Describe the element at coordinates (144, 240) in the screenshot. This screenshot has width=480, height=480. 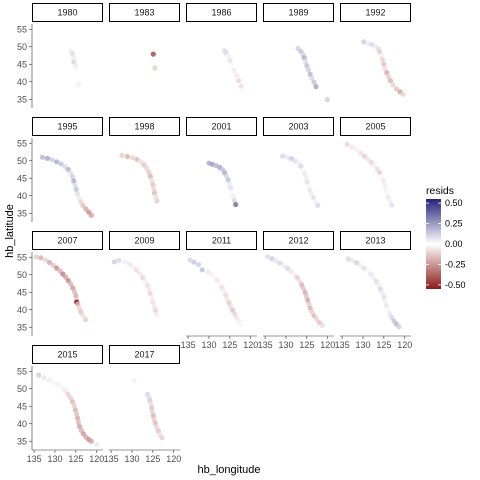
I see `facet-strip-label: 2009` at that location.